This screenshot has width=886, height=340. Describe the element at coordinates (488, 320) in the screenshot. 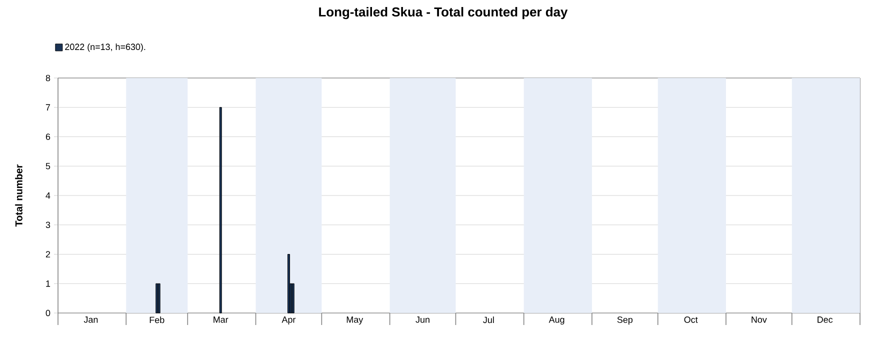

I see `x-tick-label: Jul` at that location.